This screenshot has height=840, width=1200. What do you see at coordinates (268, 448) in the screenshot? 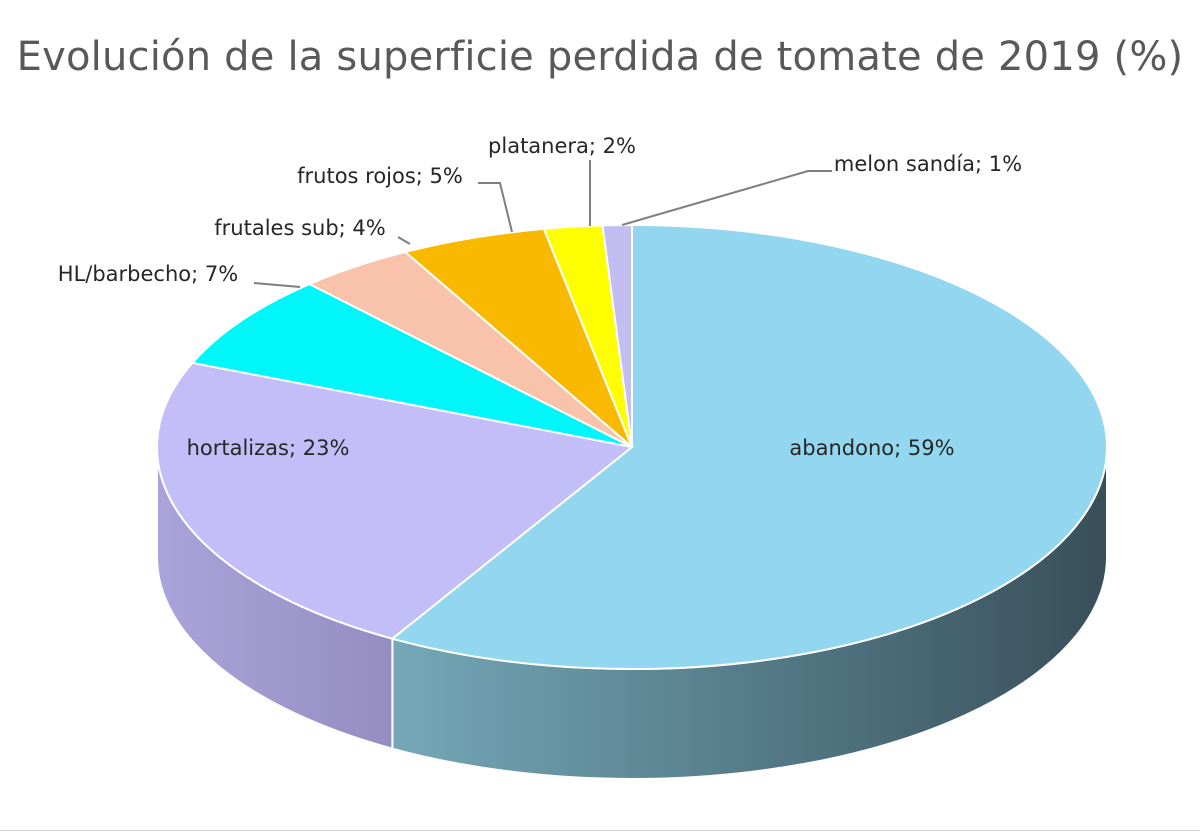
I see `slice-label-1: hortalizas; 23%` at bounding box center [268, 448].